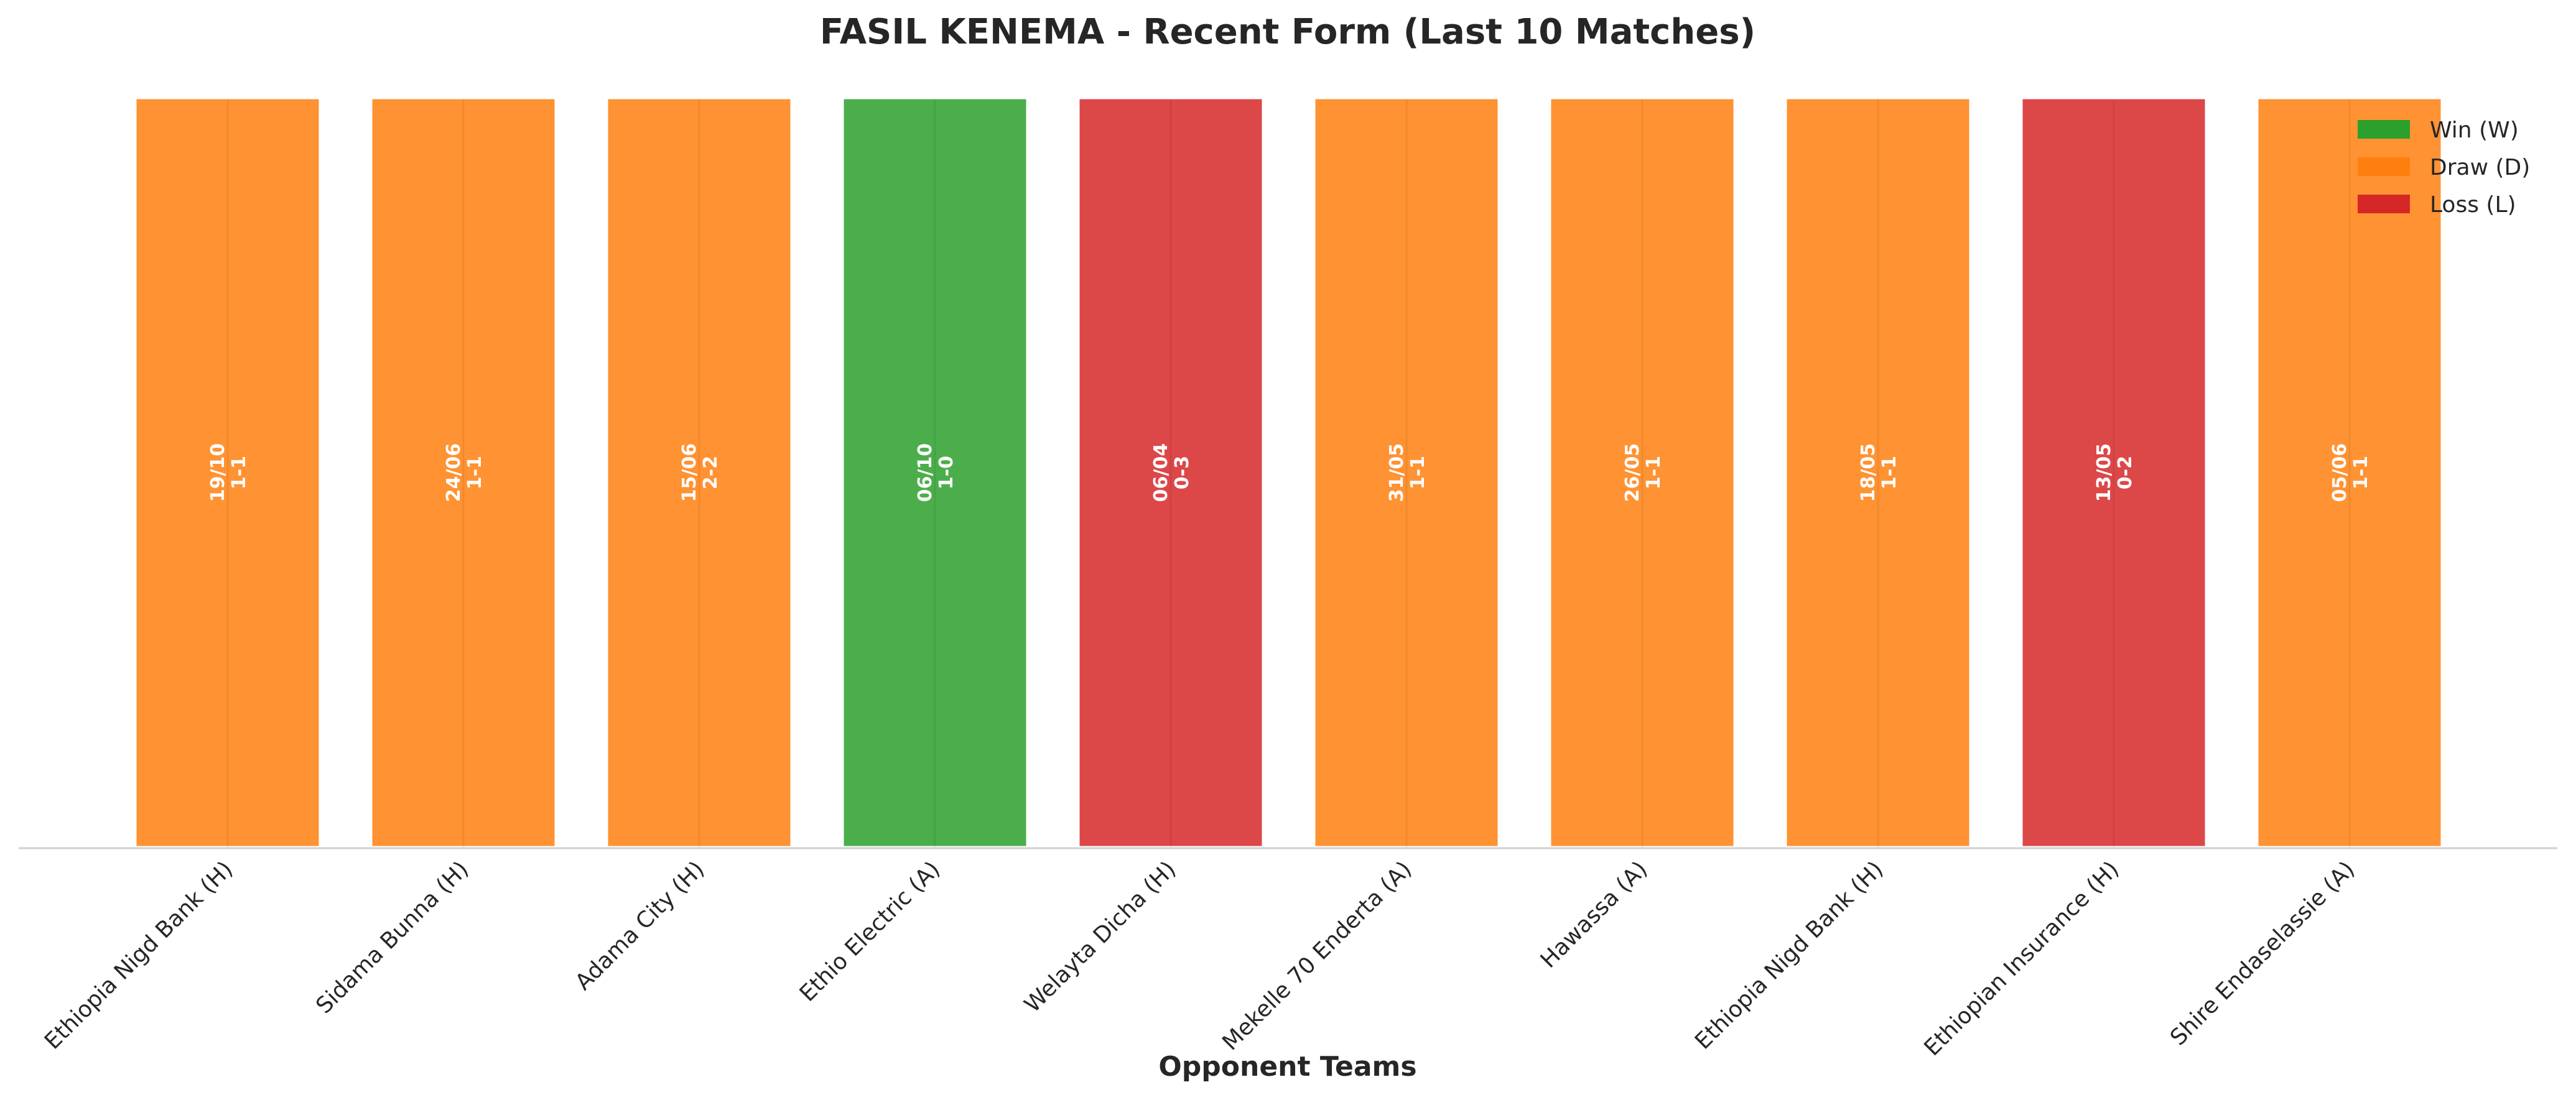 Image resolution: width=2576 pixels, height=1100 pixels. I want to click on match-score: 2-2, so click(711, 472).